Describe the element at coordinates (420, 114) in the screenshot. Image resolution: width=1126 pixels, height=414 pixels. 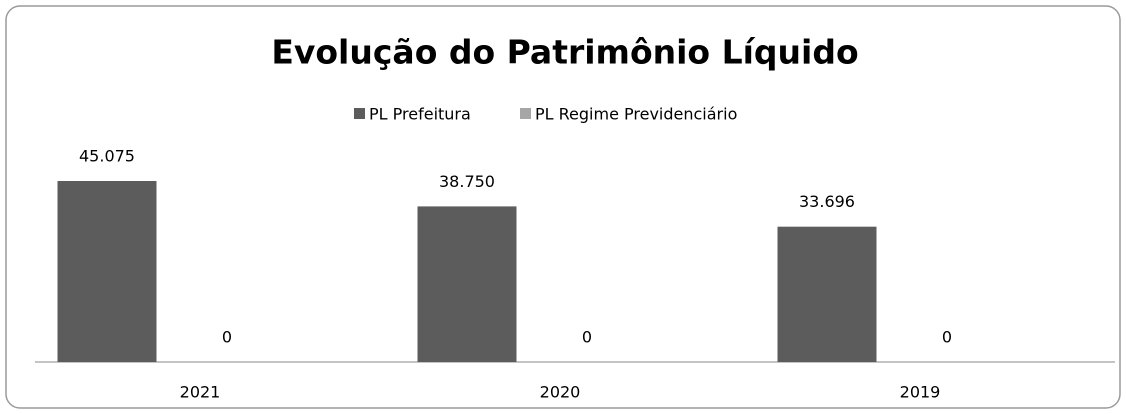
I see `legend-label: PL Prefeitura` at that location.